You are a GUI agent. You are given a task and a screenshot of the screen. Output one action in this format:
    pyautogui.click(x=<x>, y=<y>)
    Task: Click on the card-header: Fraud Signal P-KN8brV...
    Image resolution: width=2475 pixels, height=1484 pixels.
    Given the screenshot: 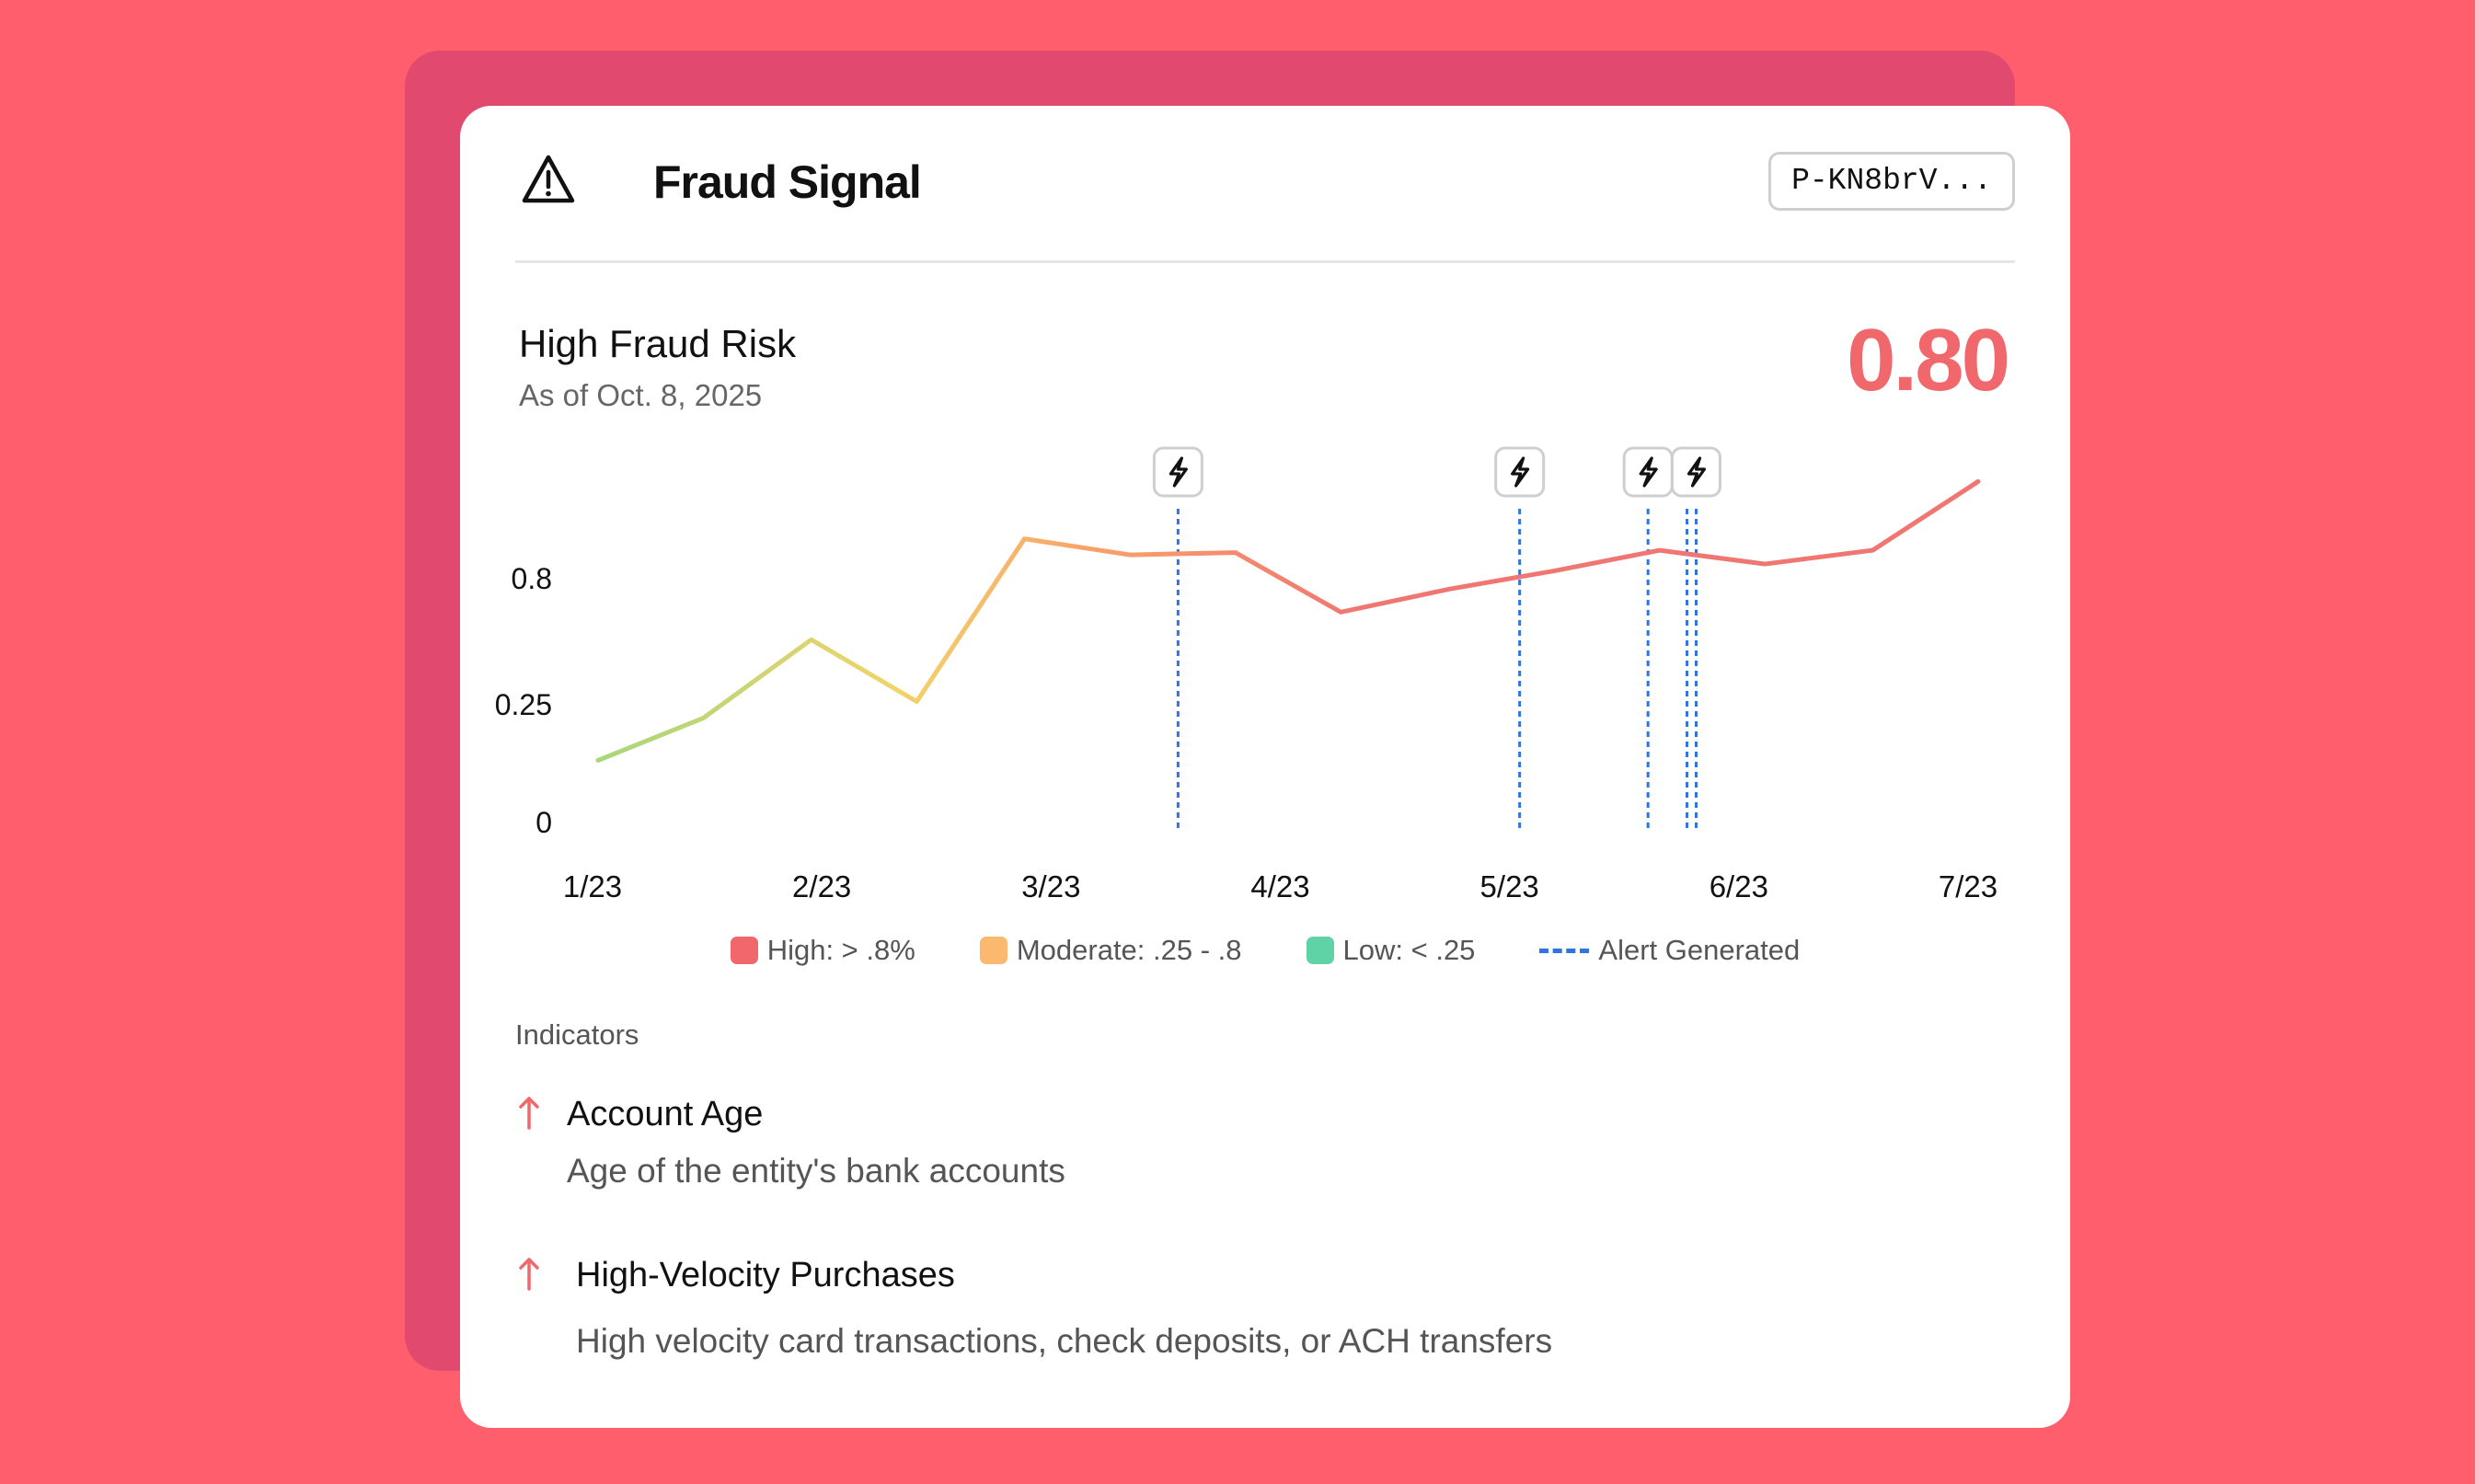 What is the action you would take?
    pyautogui.click(x=1265, y=184)
    